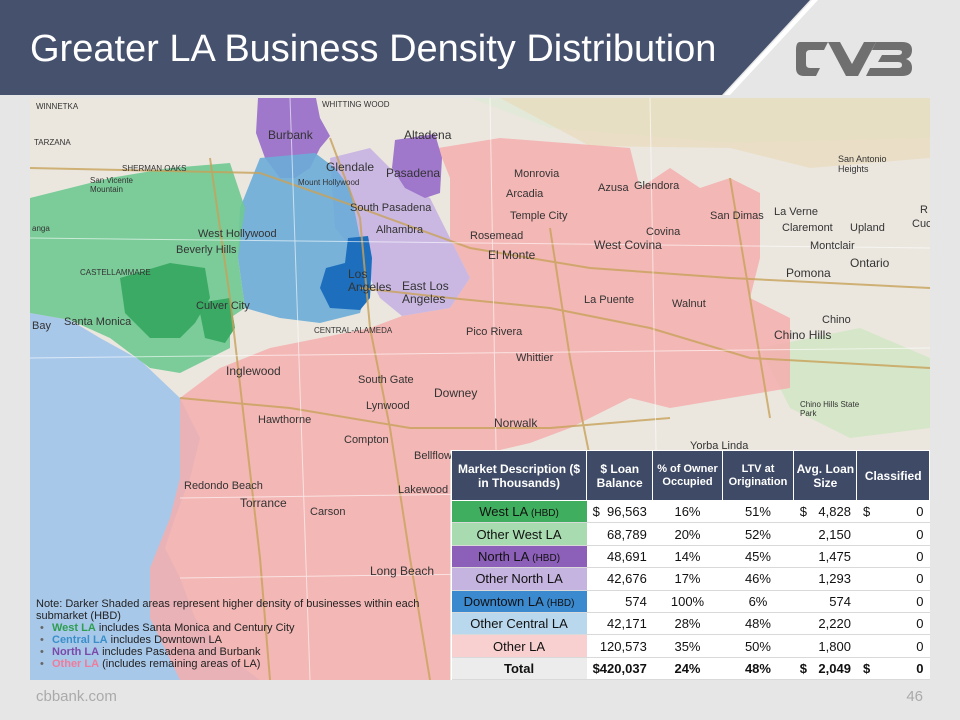  Describe the element at coordinates (519, 475) in the screenshot. I see `header-market: Market Description ($ in Thousands)` at that location.